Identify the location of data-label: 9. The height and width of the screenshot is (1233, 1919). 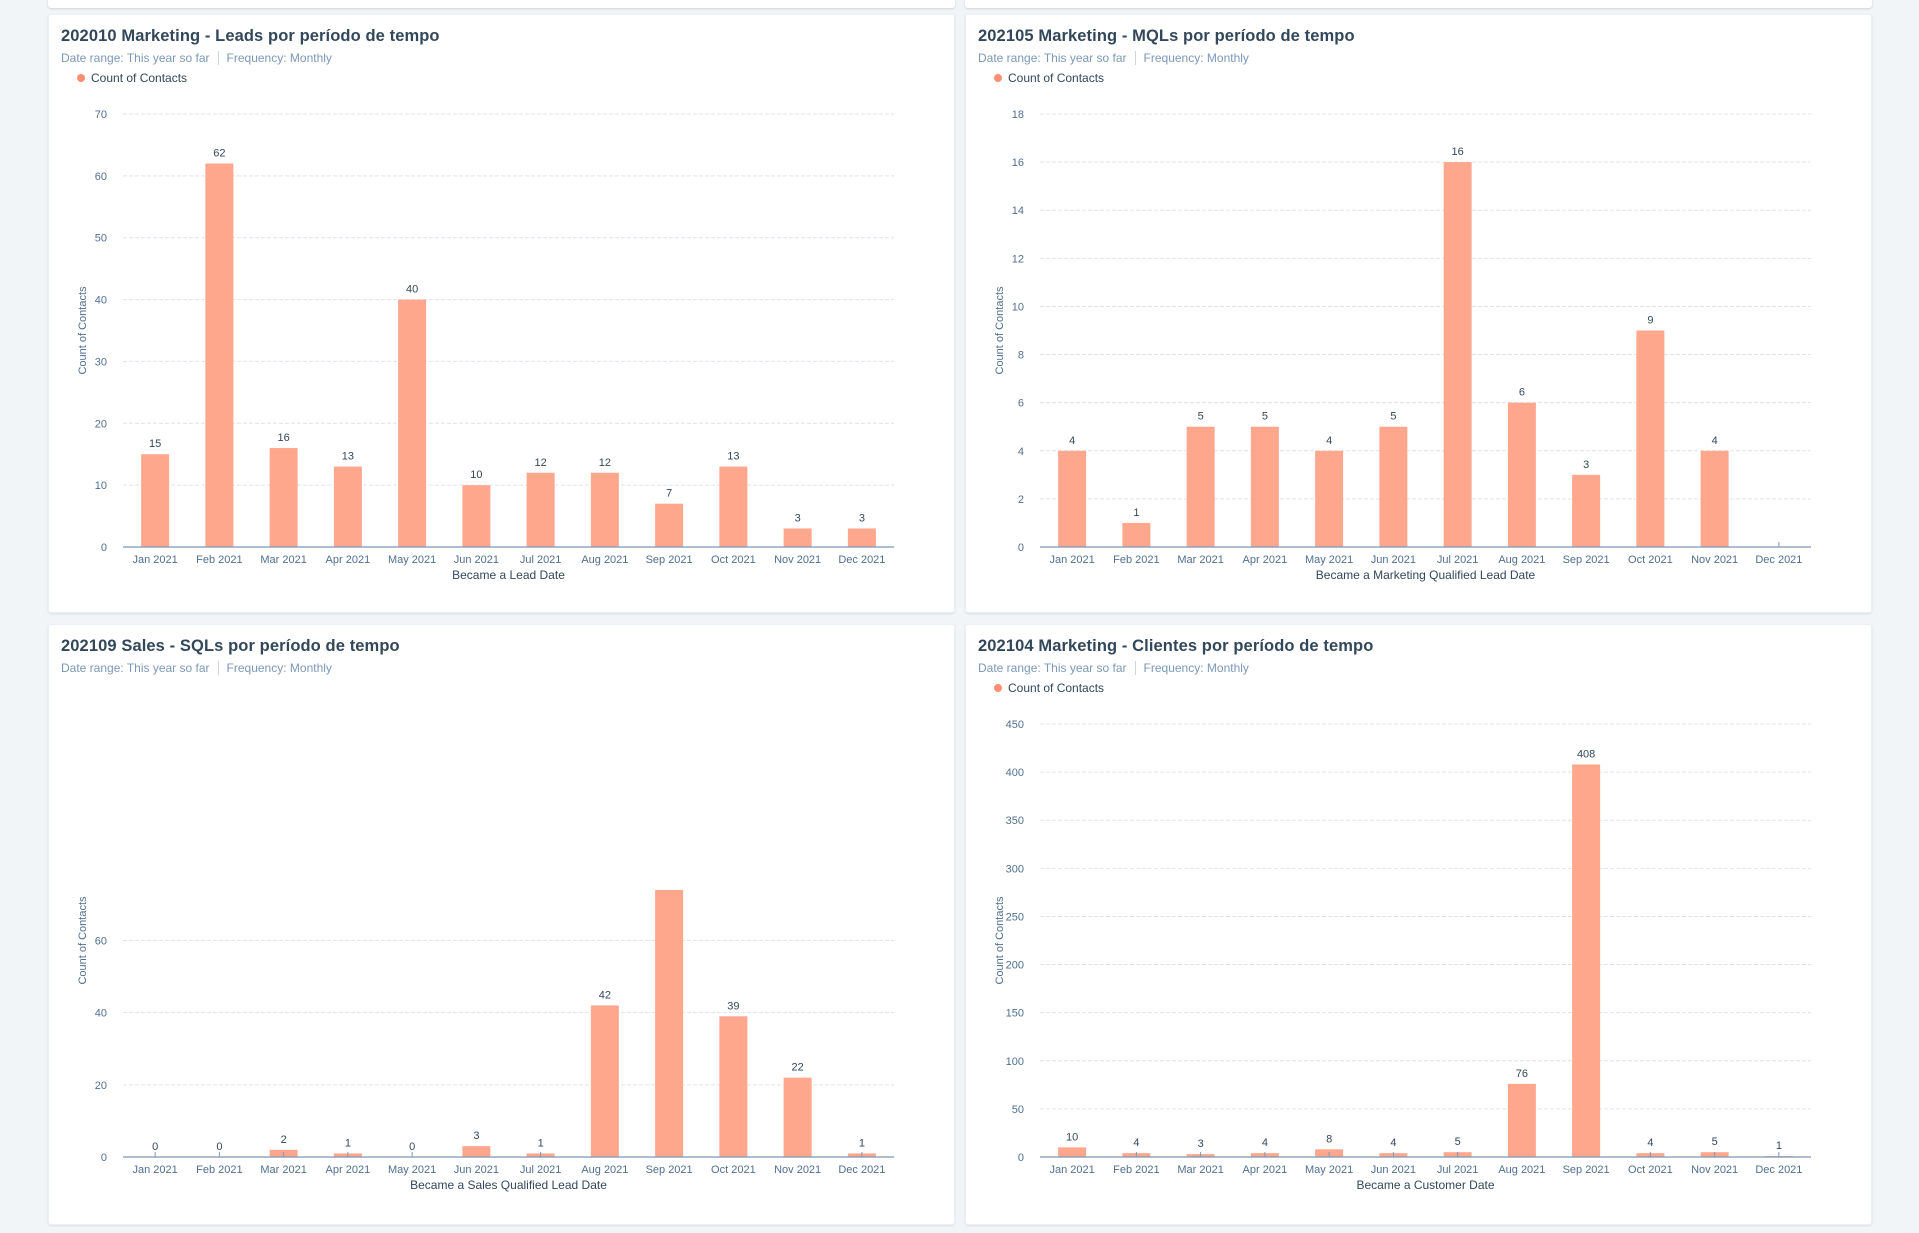
(1650, 321).